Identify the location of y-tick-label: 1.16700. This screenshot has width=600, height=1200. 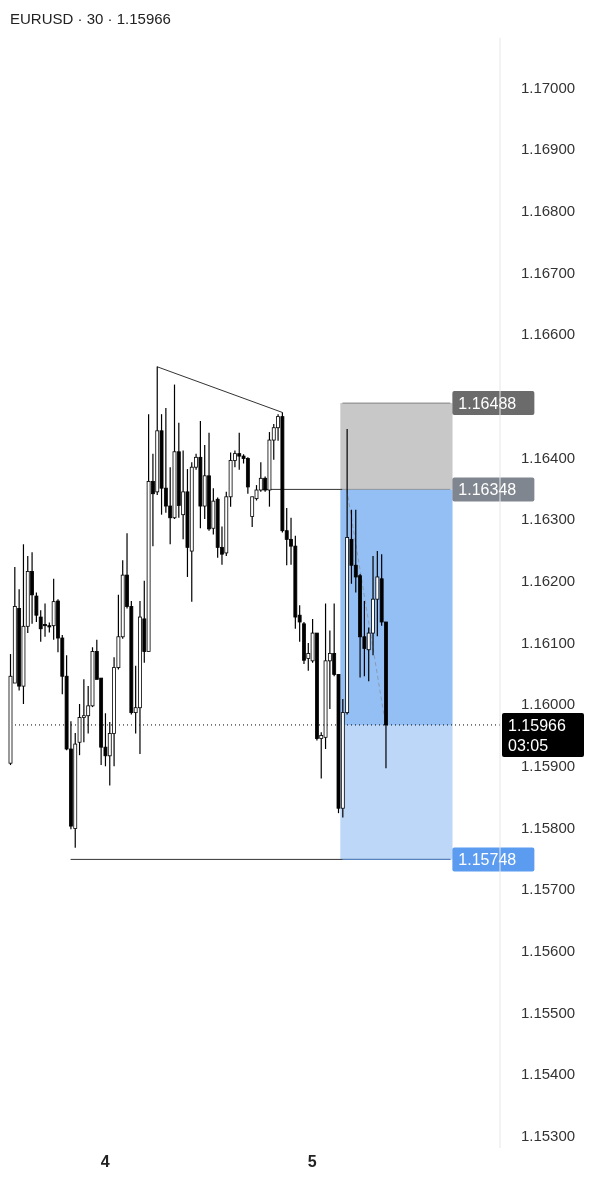
(548, 272).